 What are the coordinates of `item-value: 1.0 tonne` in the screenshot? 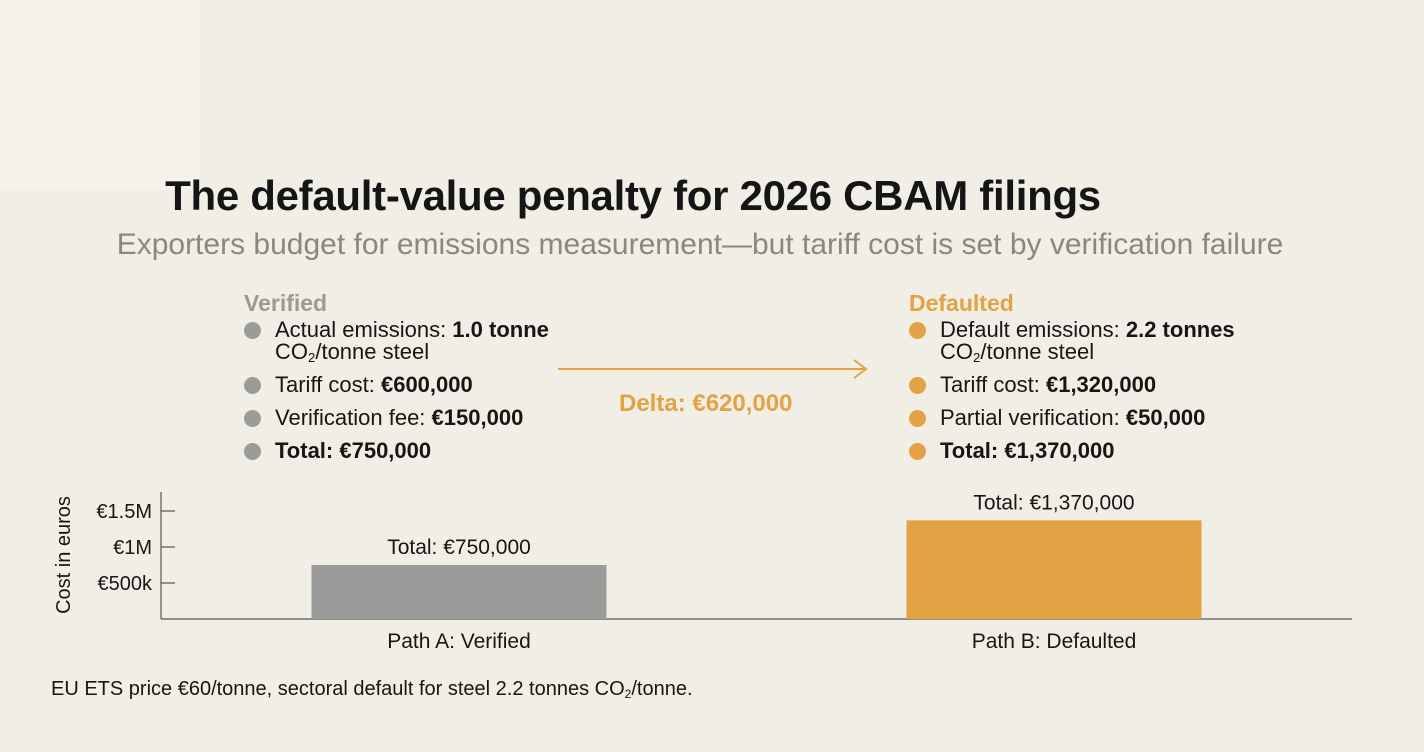 It's located at (500, 329).